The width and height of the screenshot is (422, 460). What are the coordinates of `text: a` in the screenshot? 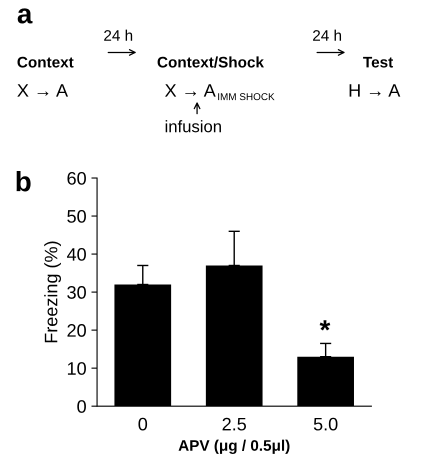 It's located at (25, 16).